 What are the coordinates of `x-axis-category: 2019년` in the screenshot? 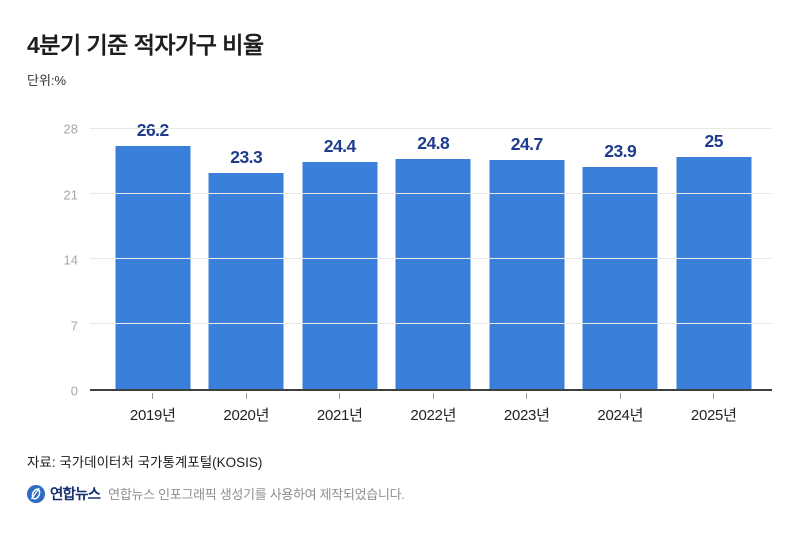 It's located at (153, 409).